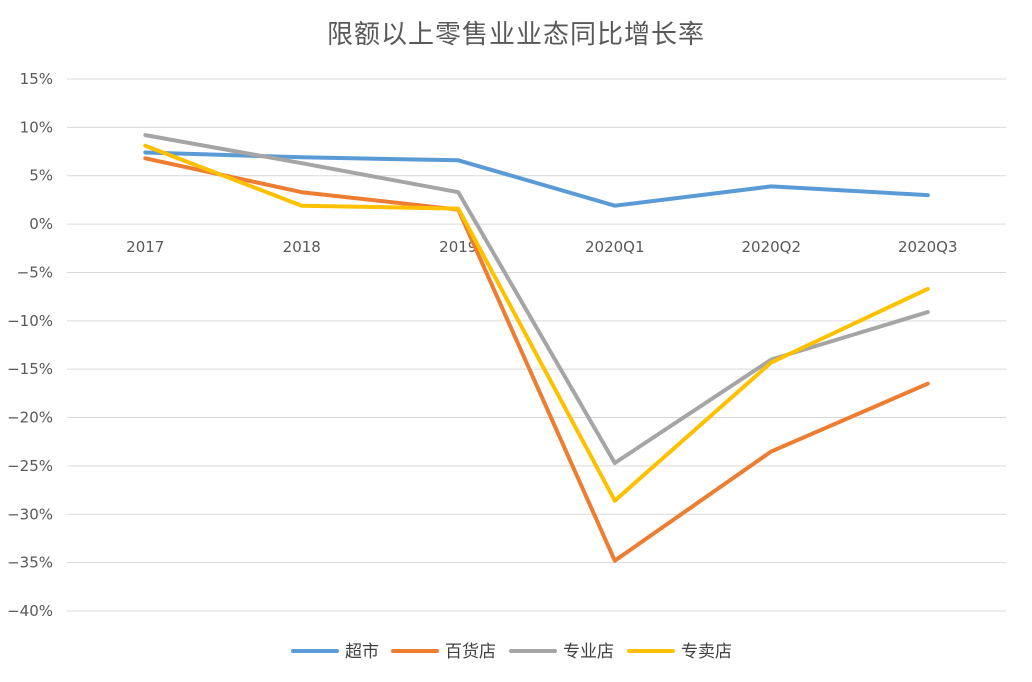  Describe the element at coordinates (362, 652) in the screenshot. I see `legend-label: 超市` at that location.